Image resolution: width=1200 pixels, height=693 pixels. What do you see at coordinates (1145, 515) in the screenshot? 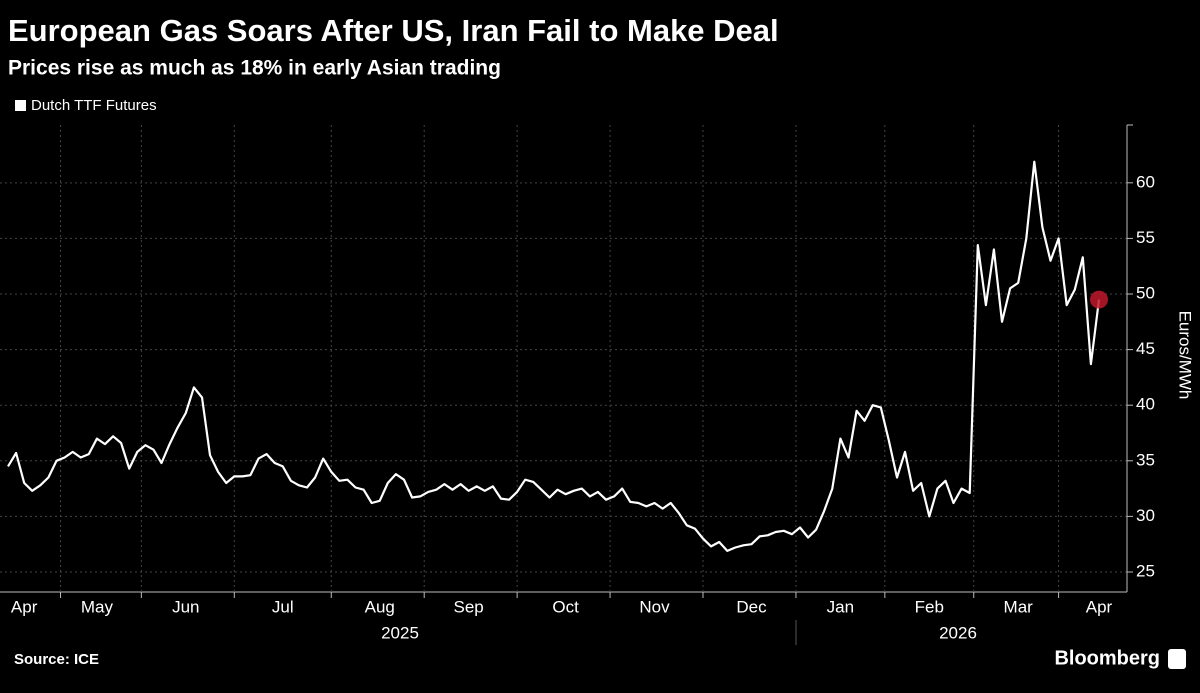
I see `y-tick-label: 30` at bounding box center [1145, 515].